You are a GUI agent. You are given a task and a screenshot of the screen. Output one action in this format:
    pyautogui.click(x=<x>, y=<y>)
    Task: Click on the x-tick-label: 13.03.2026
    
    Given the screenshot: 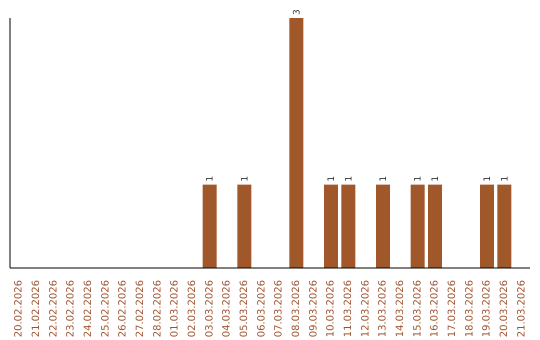 What is the action you would take?
    pyautogui.click(x=383, y=309)
    